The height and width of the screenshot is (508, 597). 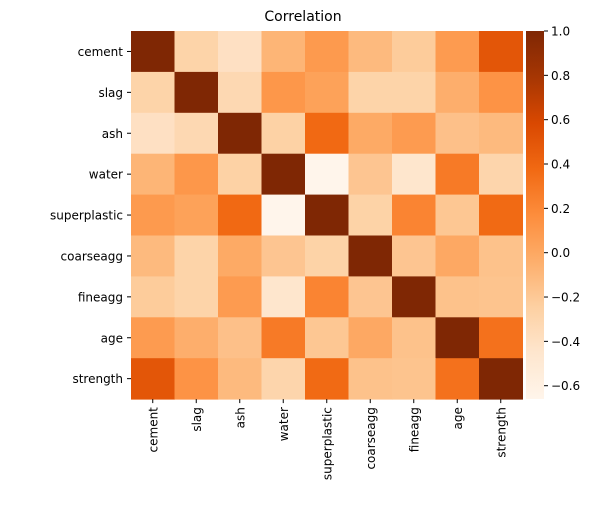 I want to click on colorbar-tick-label: −0.6, so click(x=565, y=386).